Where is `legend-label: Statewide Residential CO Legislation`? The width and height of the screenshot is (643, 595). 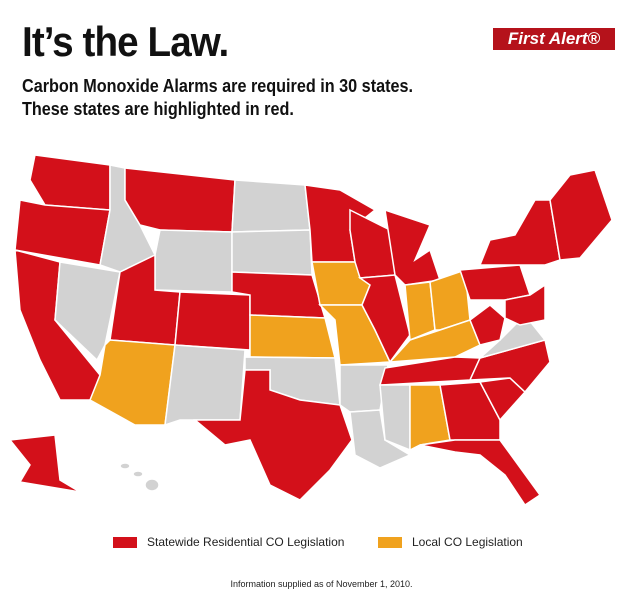 legend-label: Statewide Residential CO Legislation is located at coordinates (246, 542).